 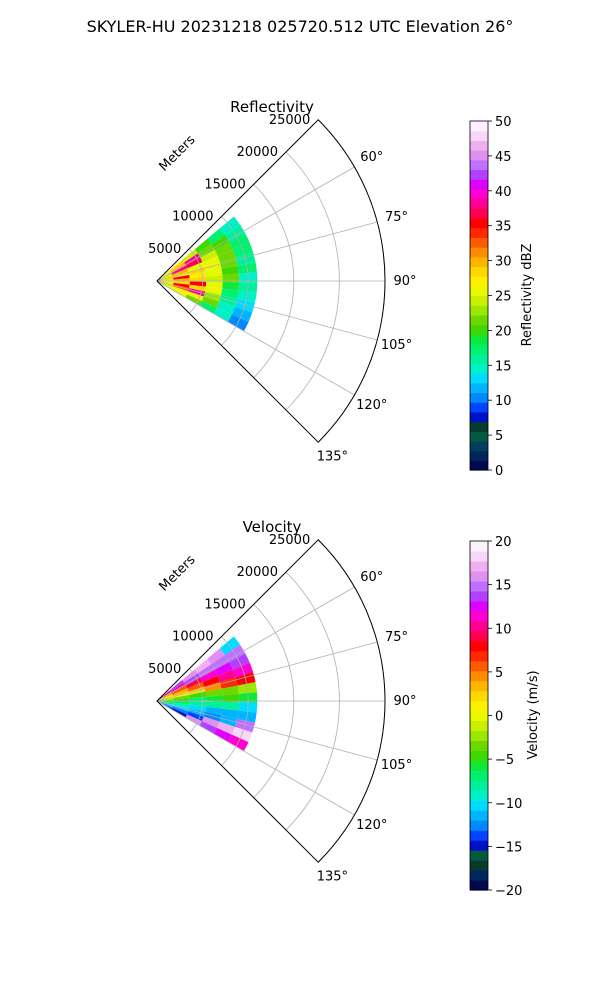 I want to click on azimuth-tick-label: 75°, so click(x=396, y=637).